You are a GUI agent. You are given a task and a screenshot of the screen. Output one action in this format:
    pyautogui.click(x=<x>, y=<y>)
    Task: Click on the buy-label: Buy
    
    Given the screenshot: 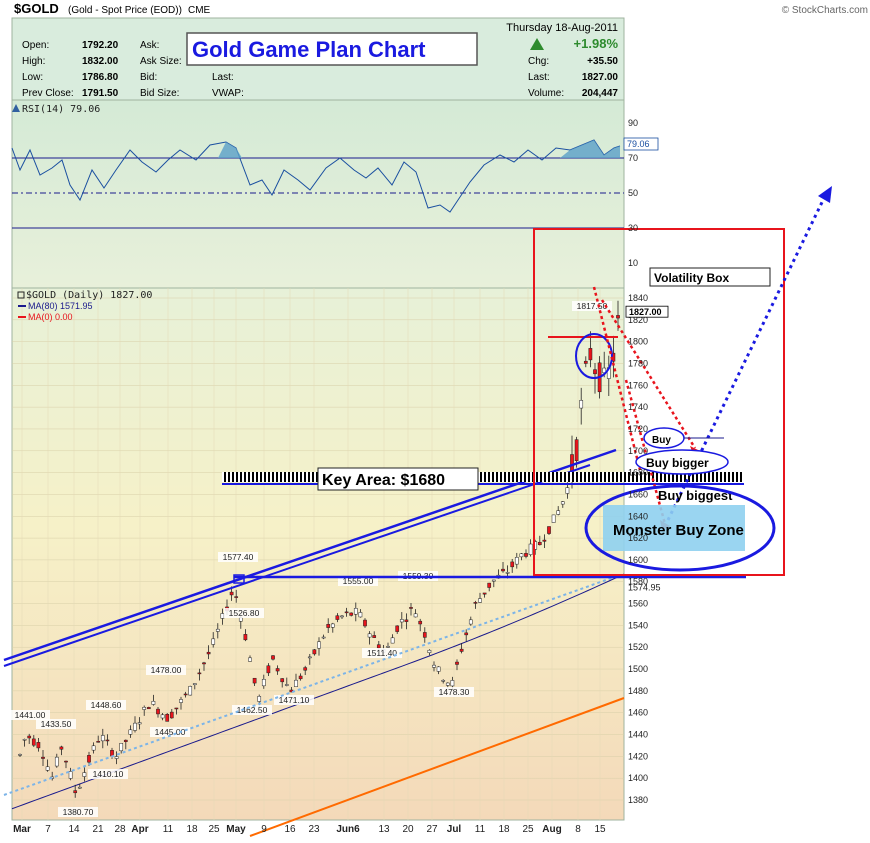 What is the action you would take?
    pyautogui.click(x=661, y=440)
    